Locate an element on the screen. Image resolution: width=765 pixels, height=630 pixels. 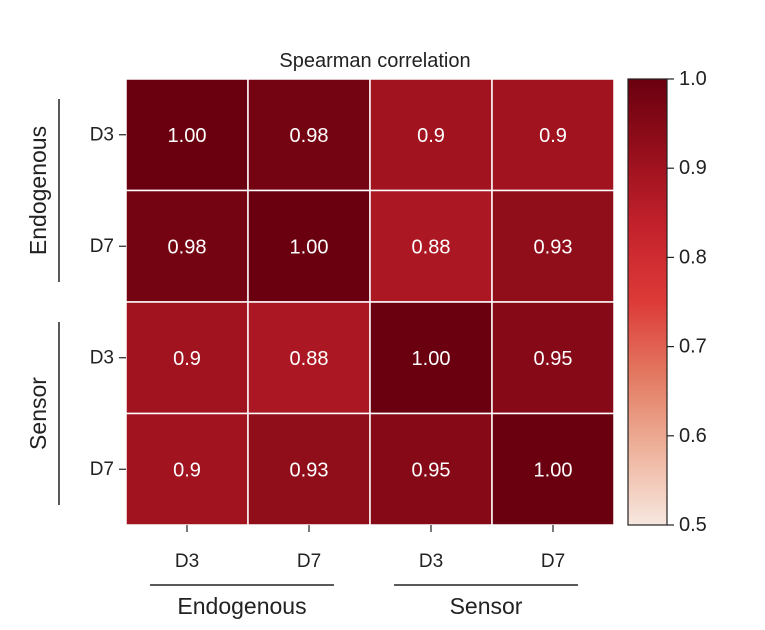
colorbar-tick-label: 0.6 is located at coordinates (693, 436).